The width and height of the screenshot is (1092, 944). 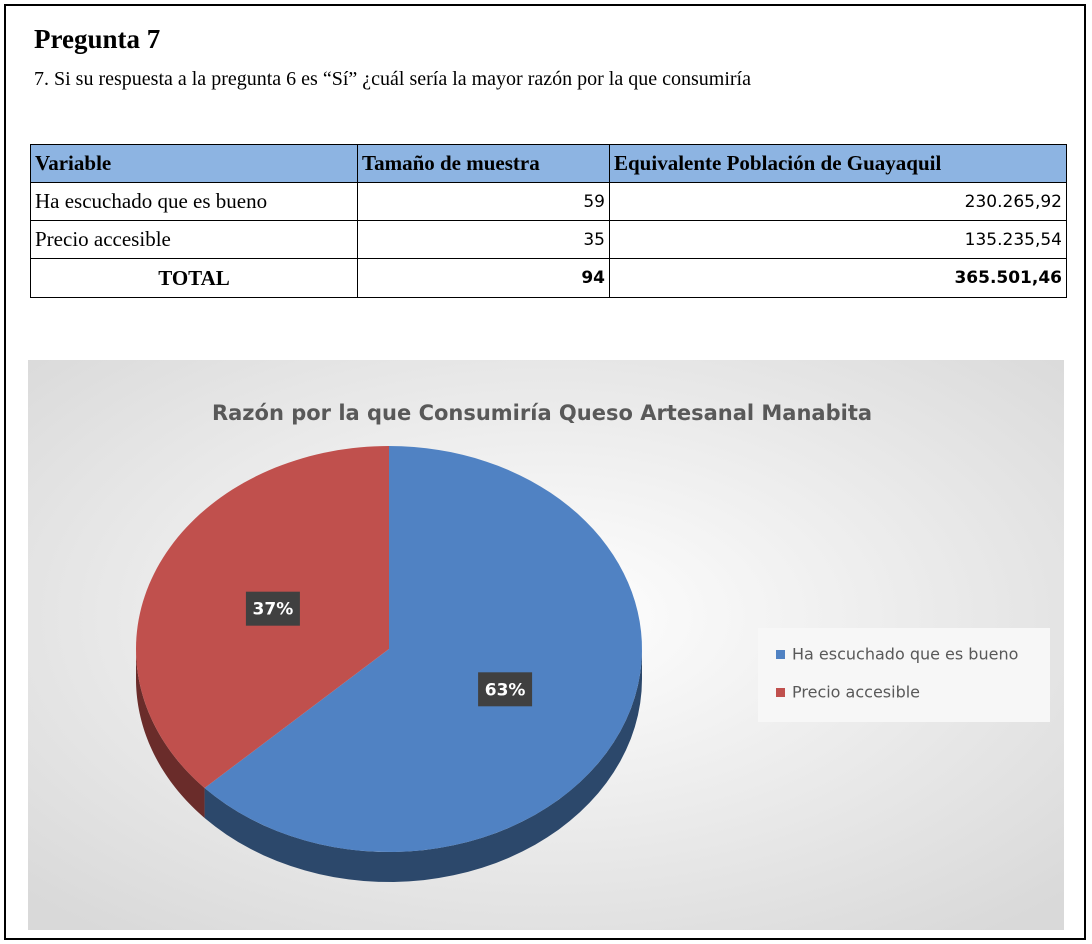 I want to click on data-label: 63%, so click(x=505, y=690).